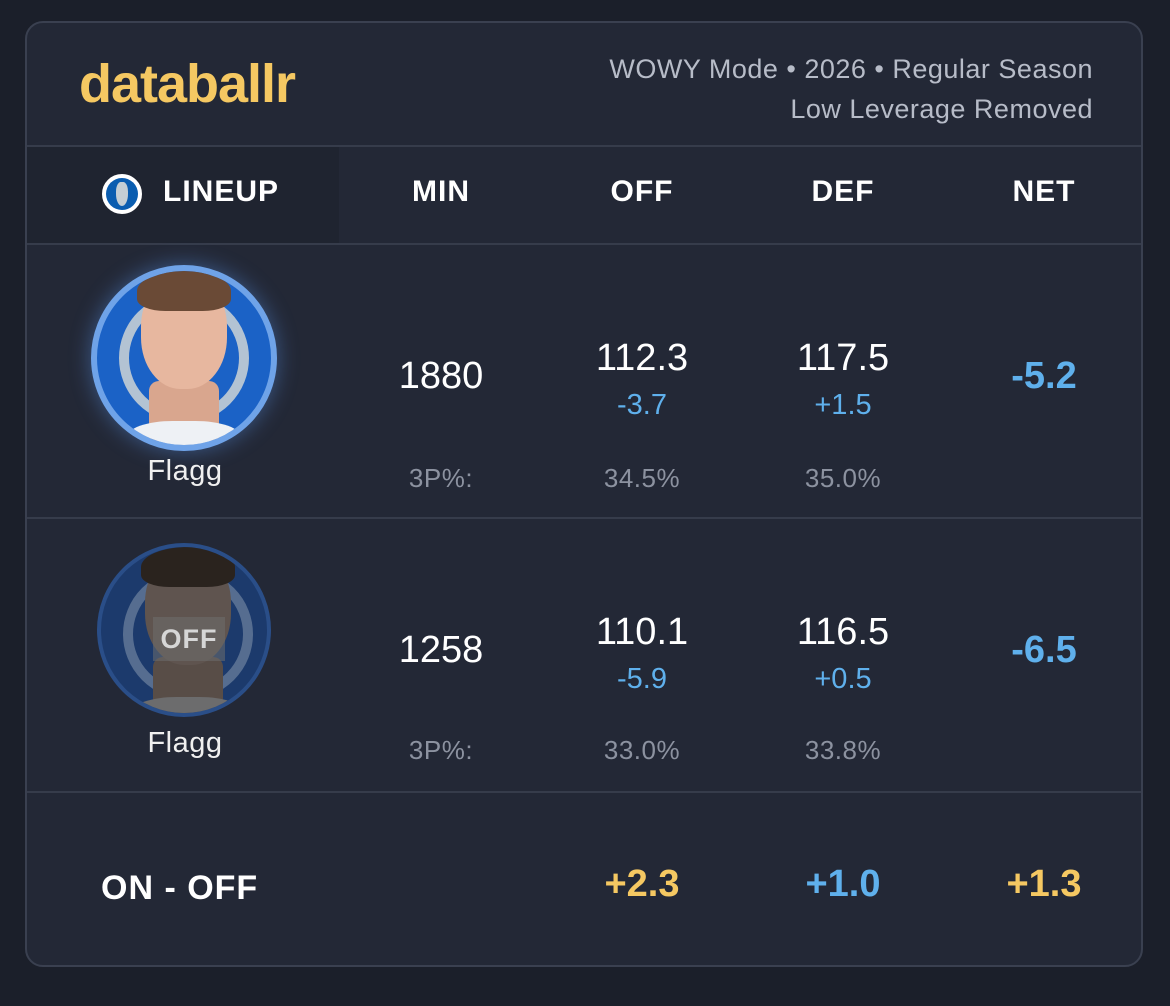 This screenshot has height=1006, width=1170. Describe the element at coordinates (851, 69) in the screenshot. I see `mode-season-label: WOWY Mode • 2026 • Regular Season` at that location.